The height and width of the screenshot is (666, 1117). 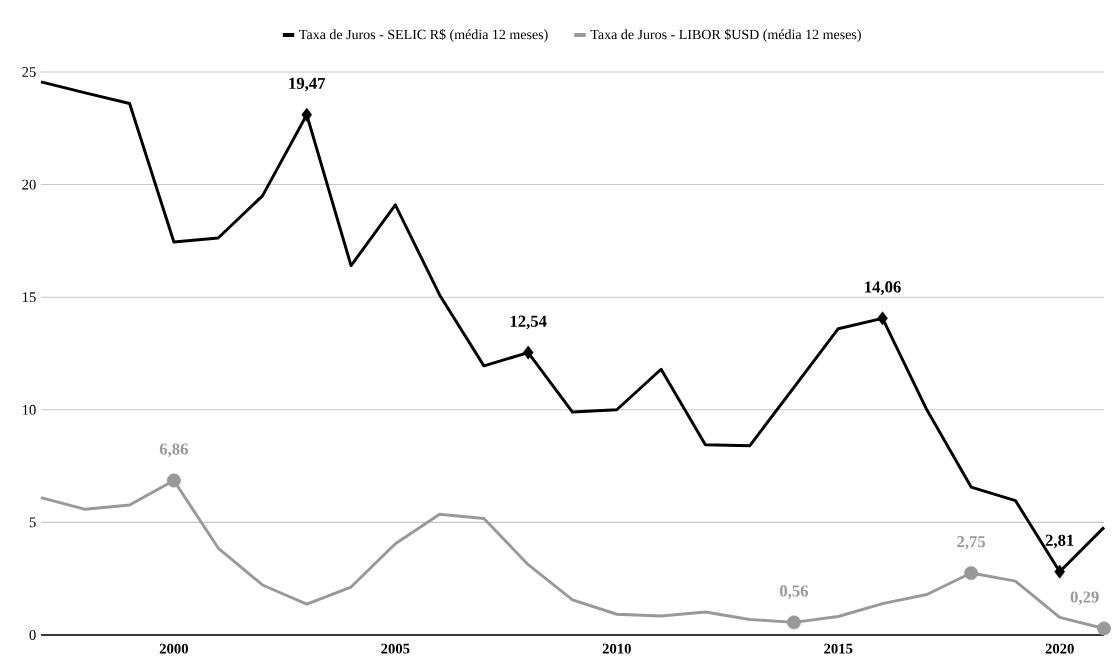 I want to click on y-tick-label: 10, so click(x=29, y=409).